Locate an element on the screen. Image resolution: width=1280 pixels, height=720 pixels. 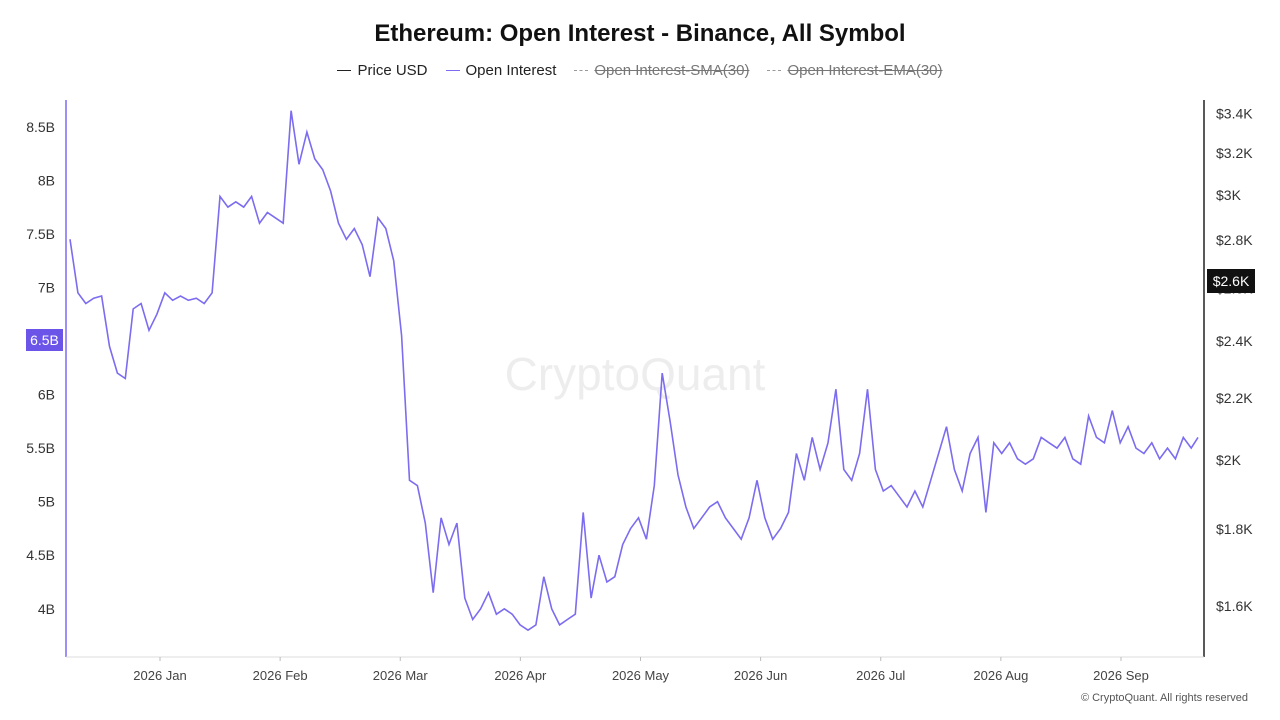
y-right-tick-label: $3K is located at coordinates (1229, 195).